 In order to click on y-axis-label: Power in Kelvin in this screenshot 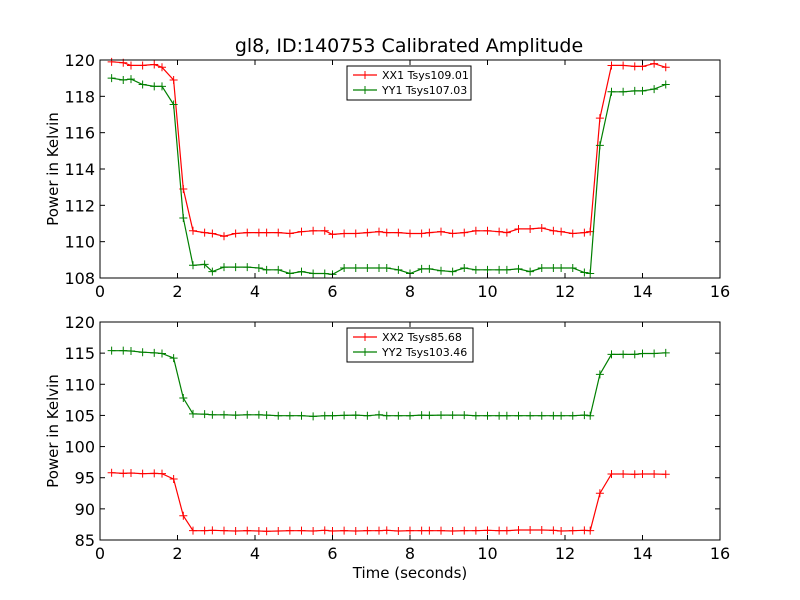, I will do `click(53, 431)`.